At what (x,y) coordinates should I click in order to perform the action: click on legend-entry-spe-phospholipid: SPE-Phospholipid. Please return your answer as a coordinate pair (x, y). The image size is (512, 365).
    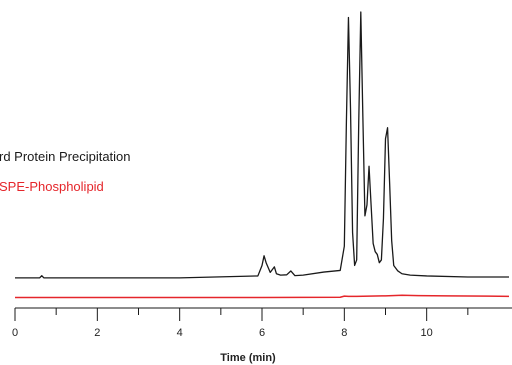
    Looking at the image, I should click on (52, 186).